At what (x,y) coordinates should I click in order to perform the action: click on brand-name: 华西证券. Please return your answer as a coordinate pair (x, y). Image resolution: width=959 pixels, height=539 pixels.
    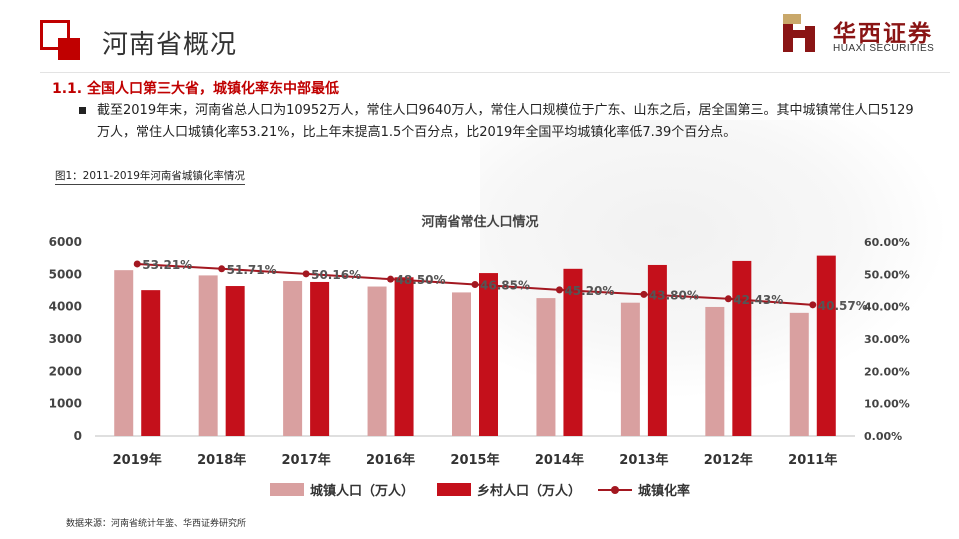
    Looking at the image, I should click on (883, 33).